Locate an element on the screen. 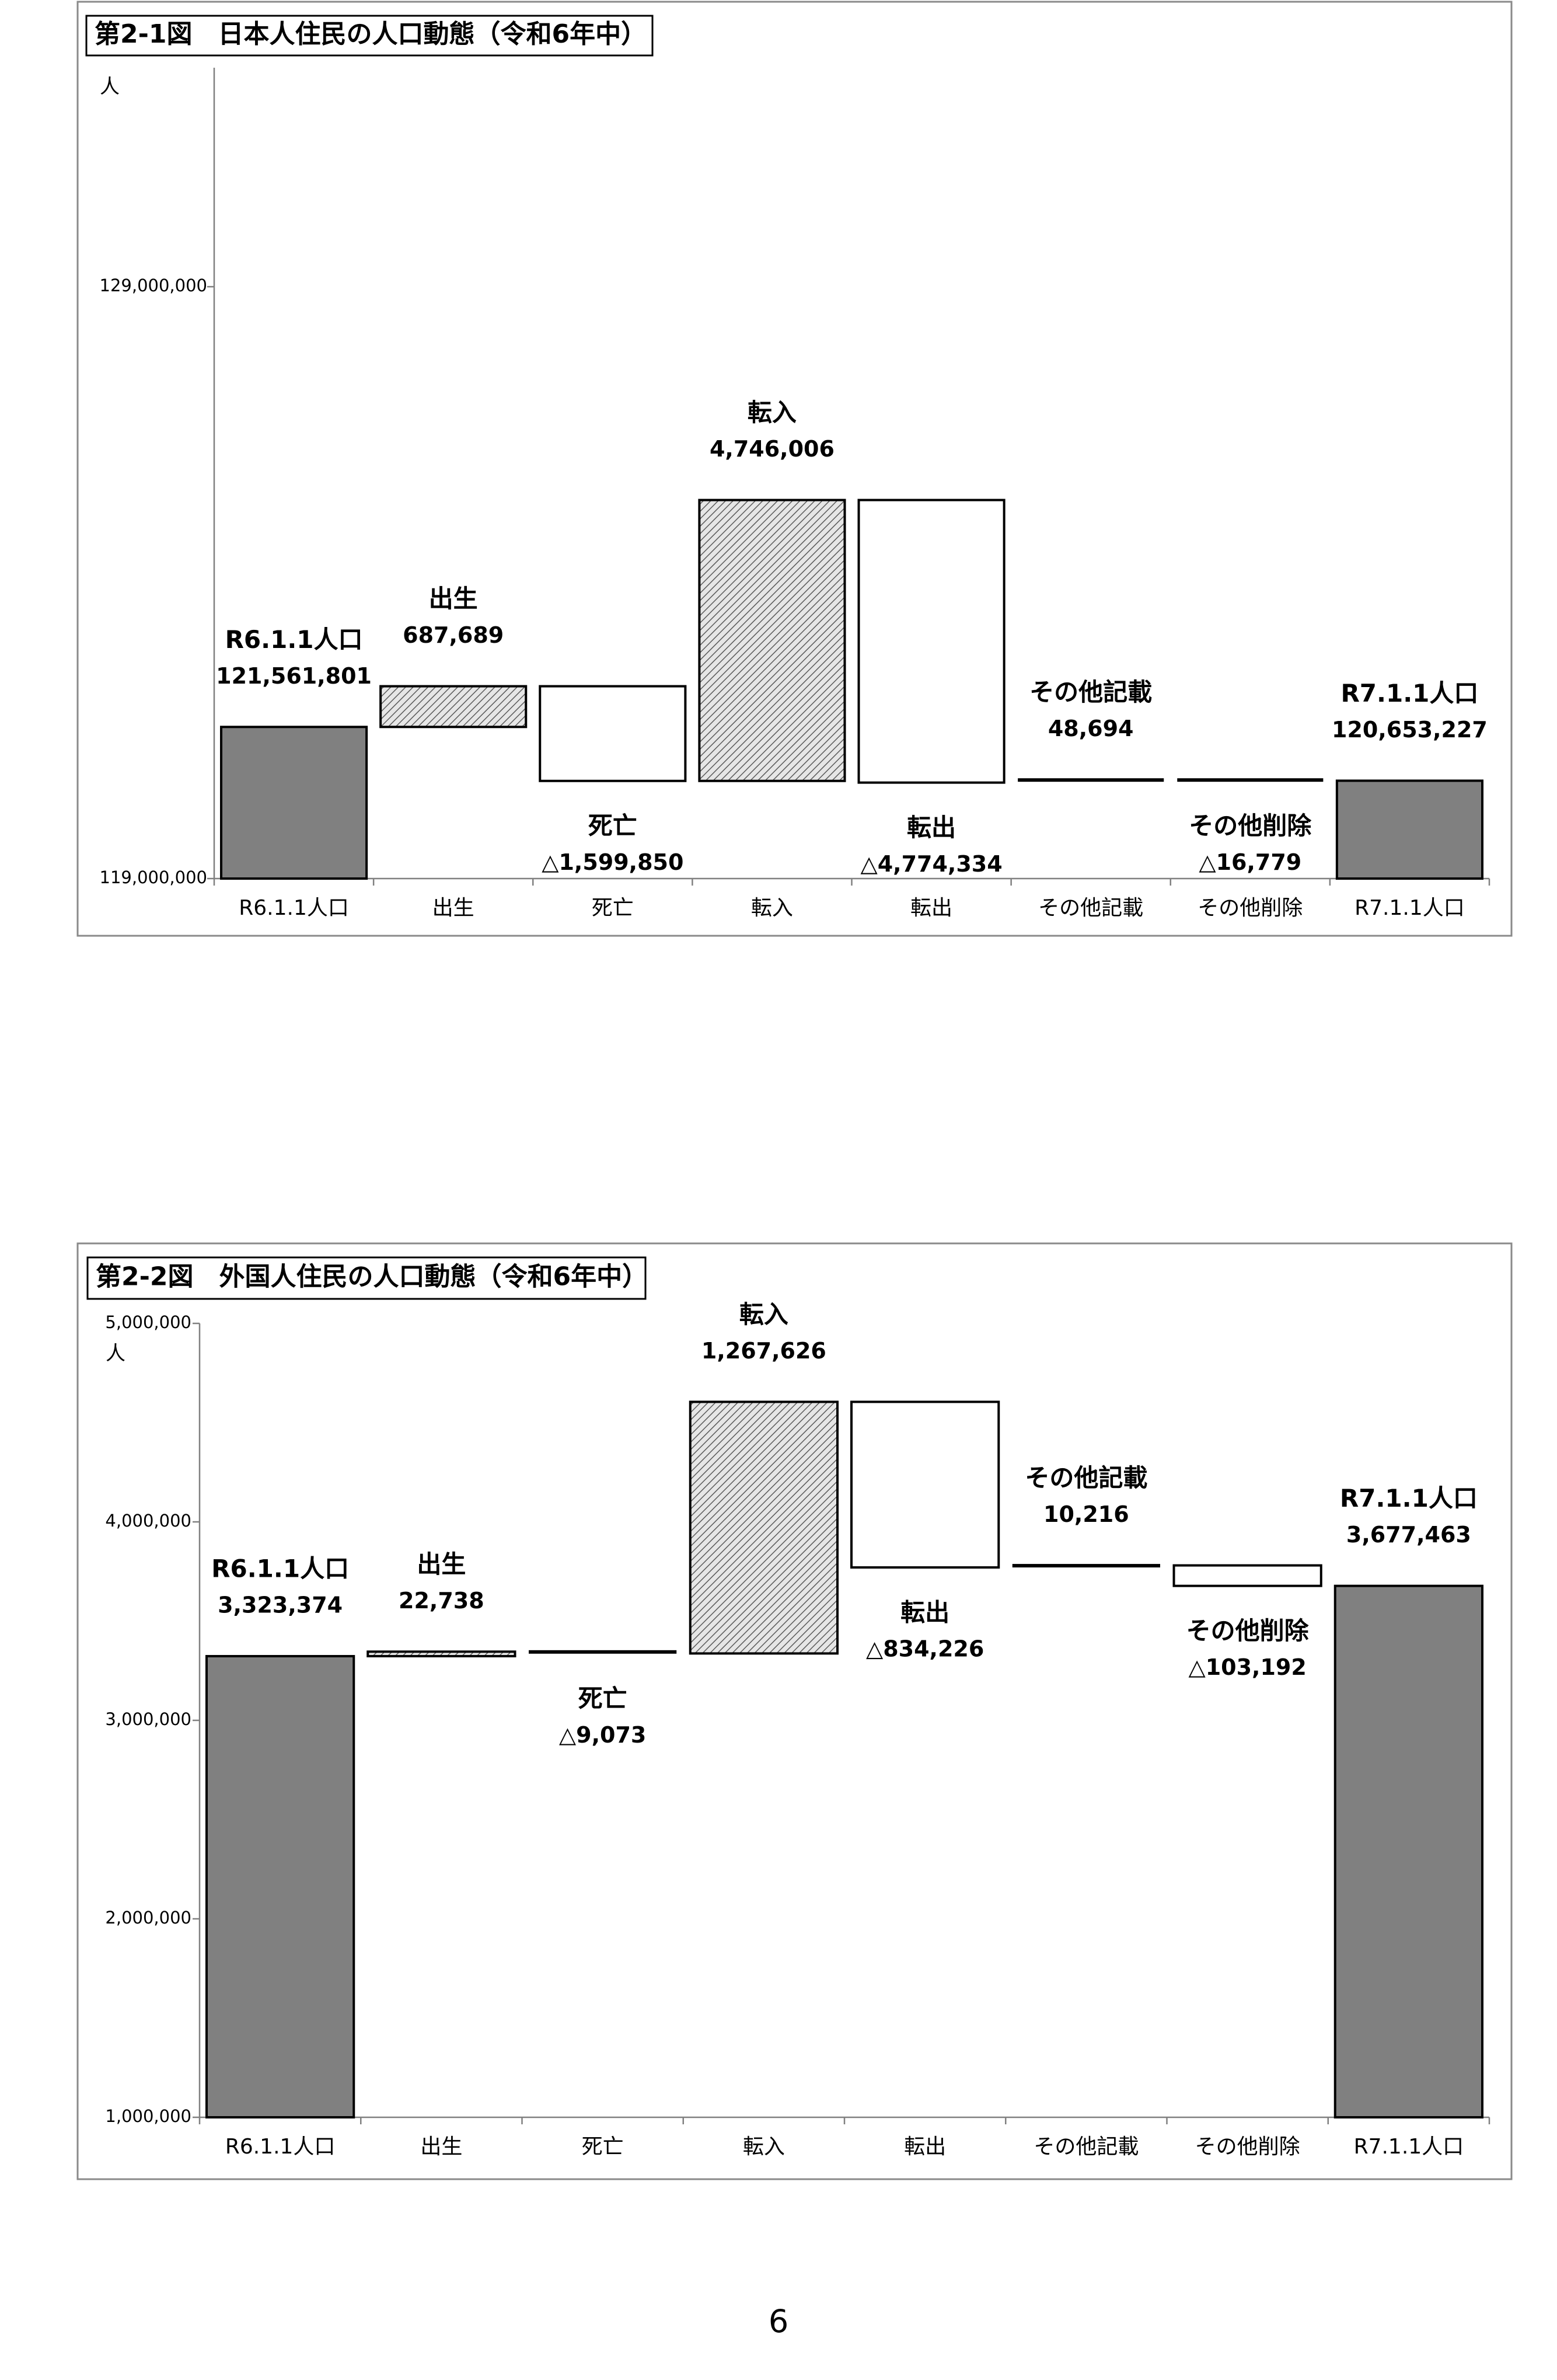 The width and height of the screenshot is (1557, 2380). y-tick-label: 5,000,000 is located at coordinates (148, 1322).